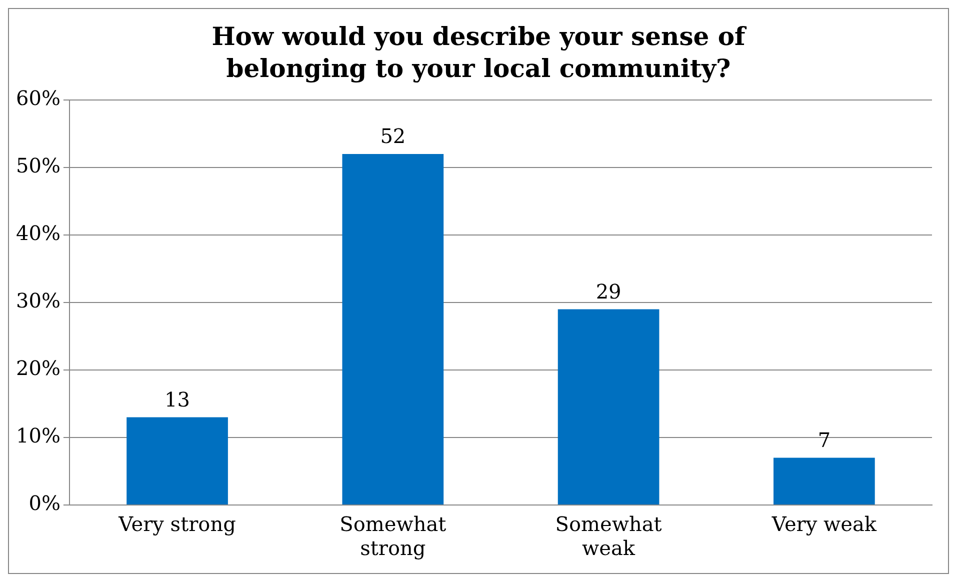 Image resolution: width=957 pixels, height=582 pixels. I want to click on x-tick-label: Somewhat weak, so click(608, 536).